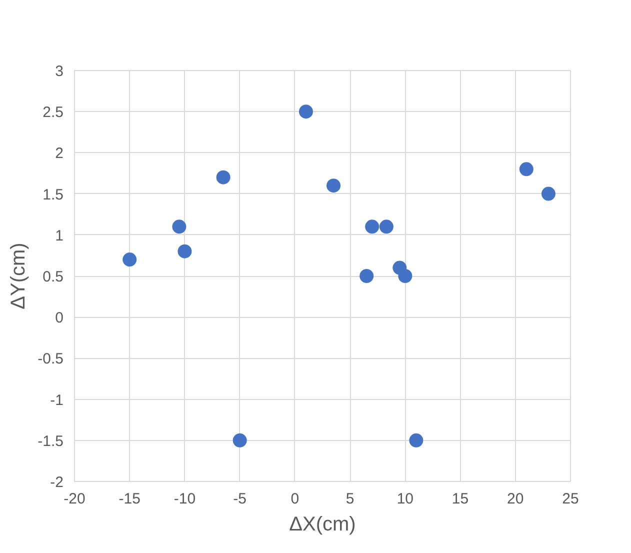 Image resolution: width=631 pixels, height=553 pixels. What do you see at coordinates (295, 499) in the screenshot?
I see `x-tick-label: 0` at bounding box center [295, 499].